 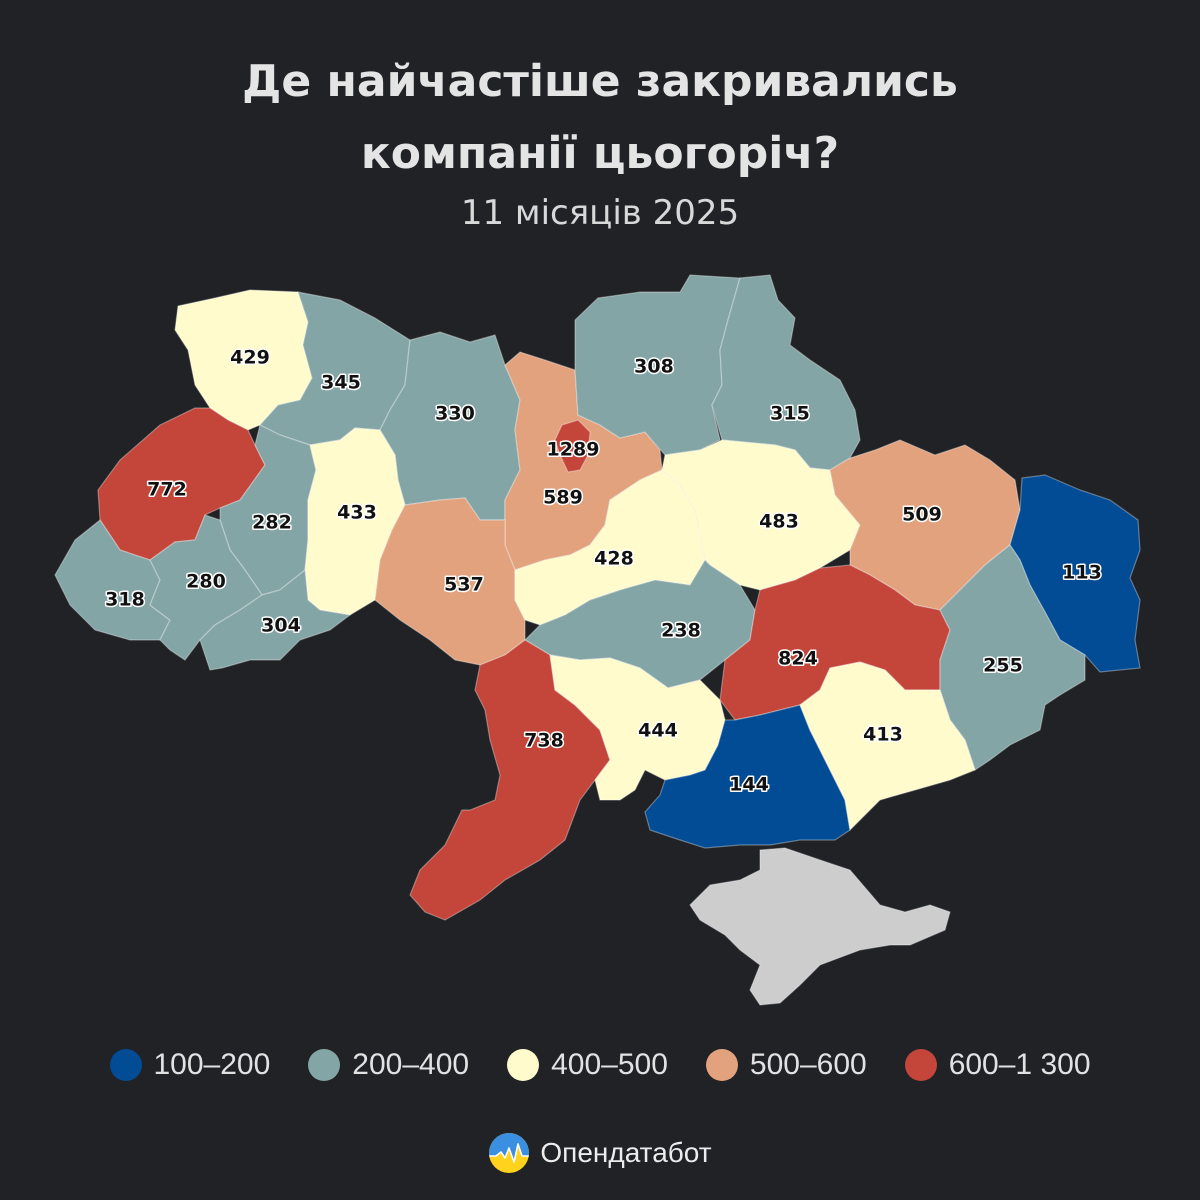 What do you see at coordinates (341, 383) in the screenshot?
I see `region-value-rivne: 345` at bounding box center [341, 383].